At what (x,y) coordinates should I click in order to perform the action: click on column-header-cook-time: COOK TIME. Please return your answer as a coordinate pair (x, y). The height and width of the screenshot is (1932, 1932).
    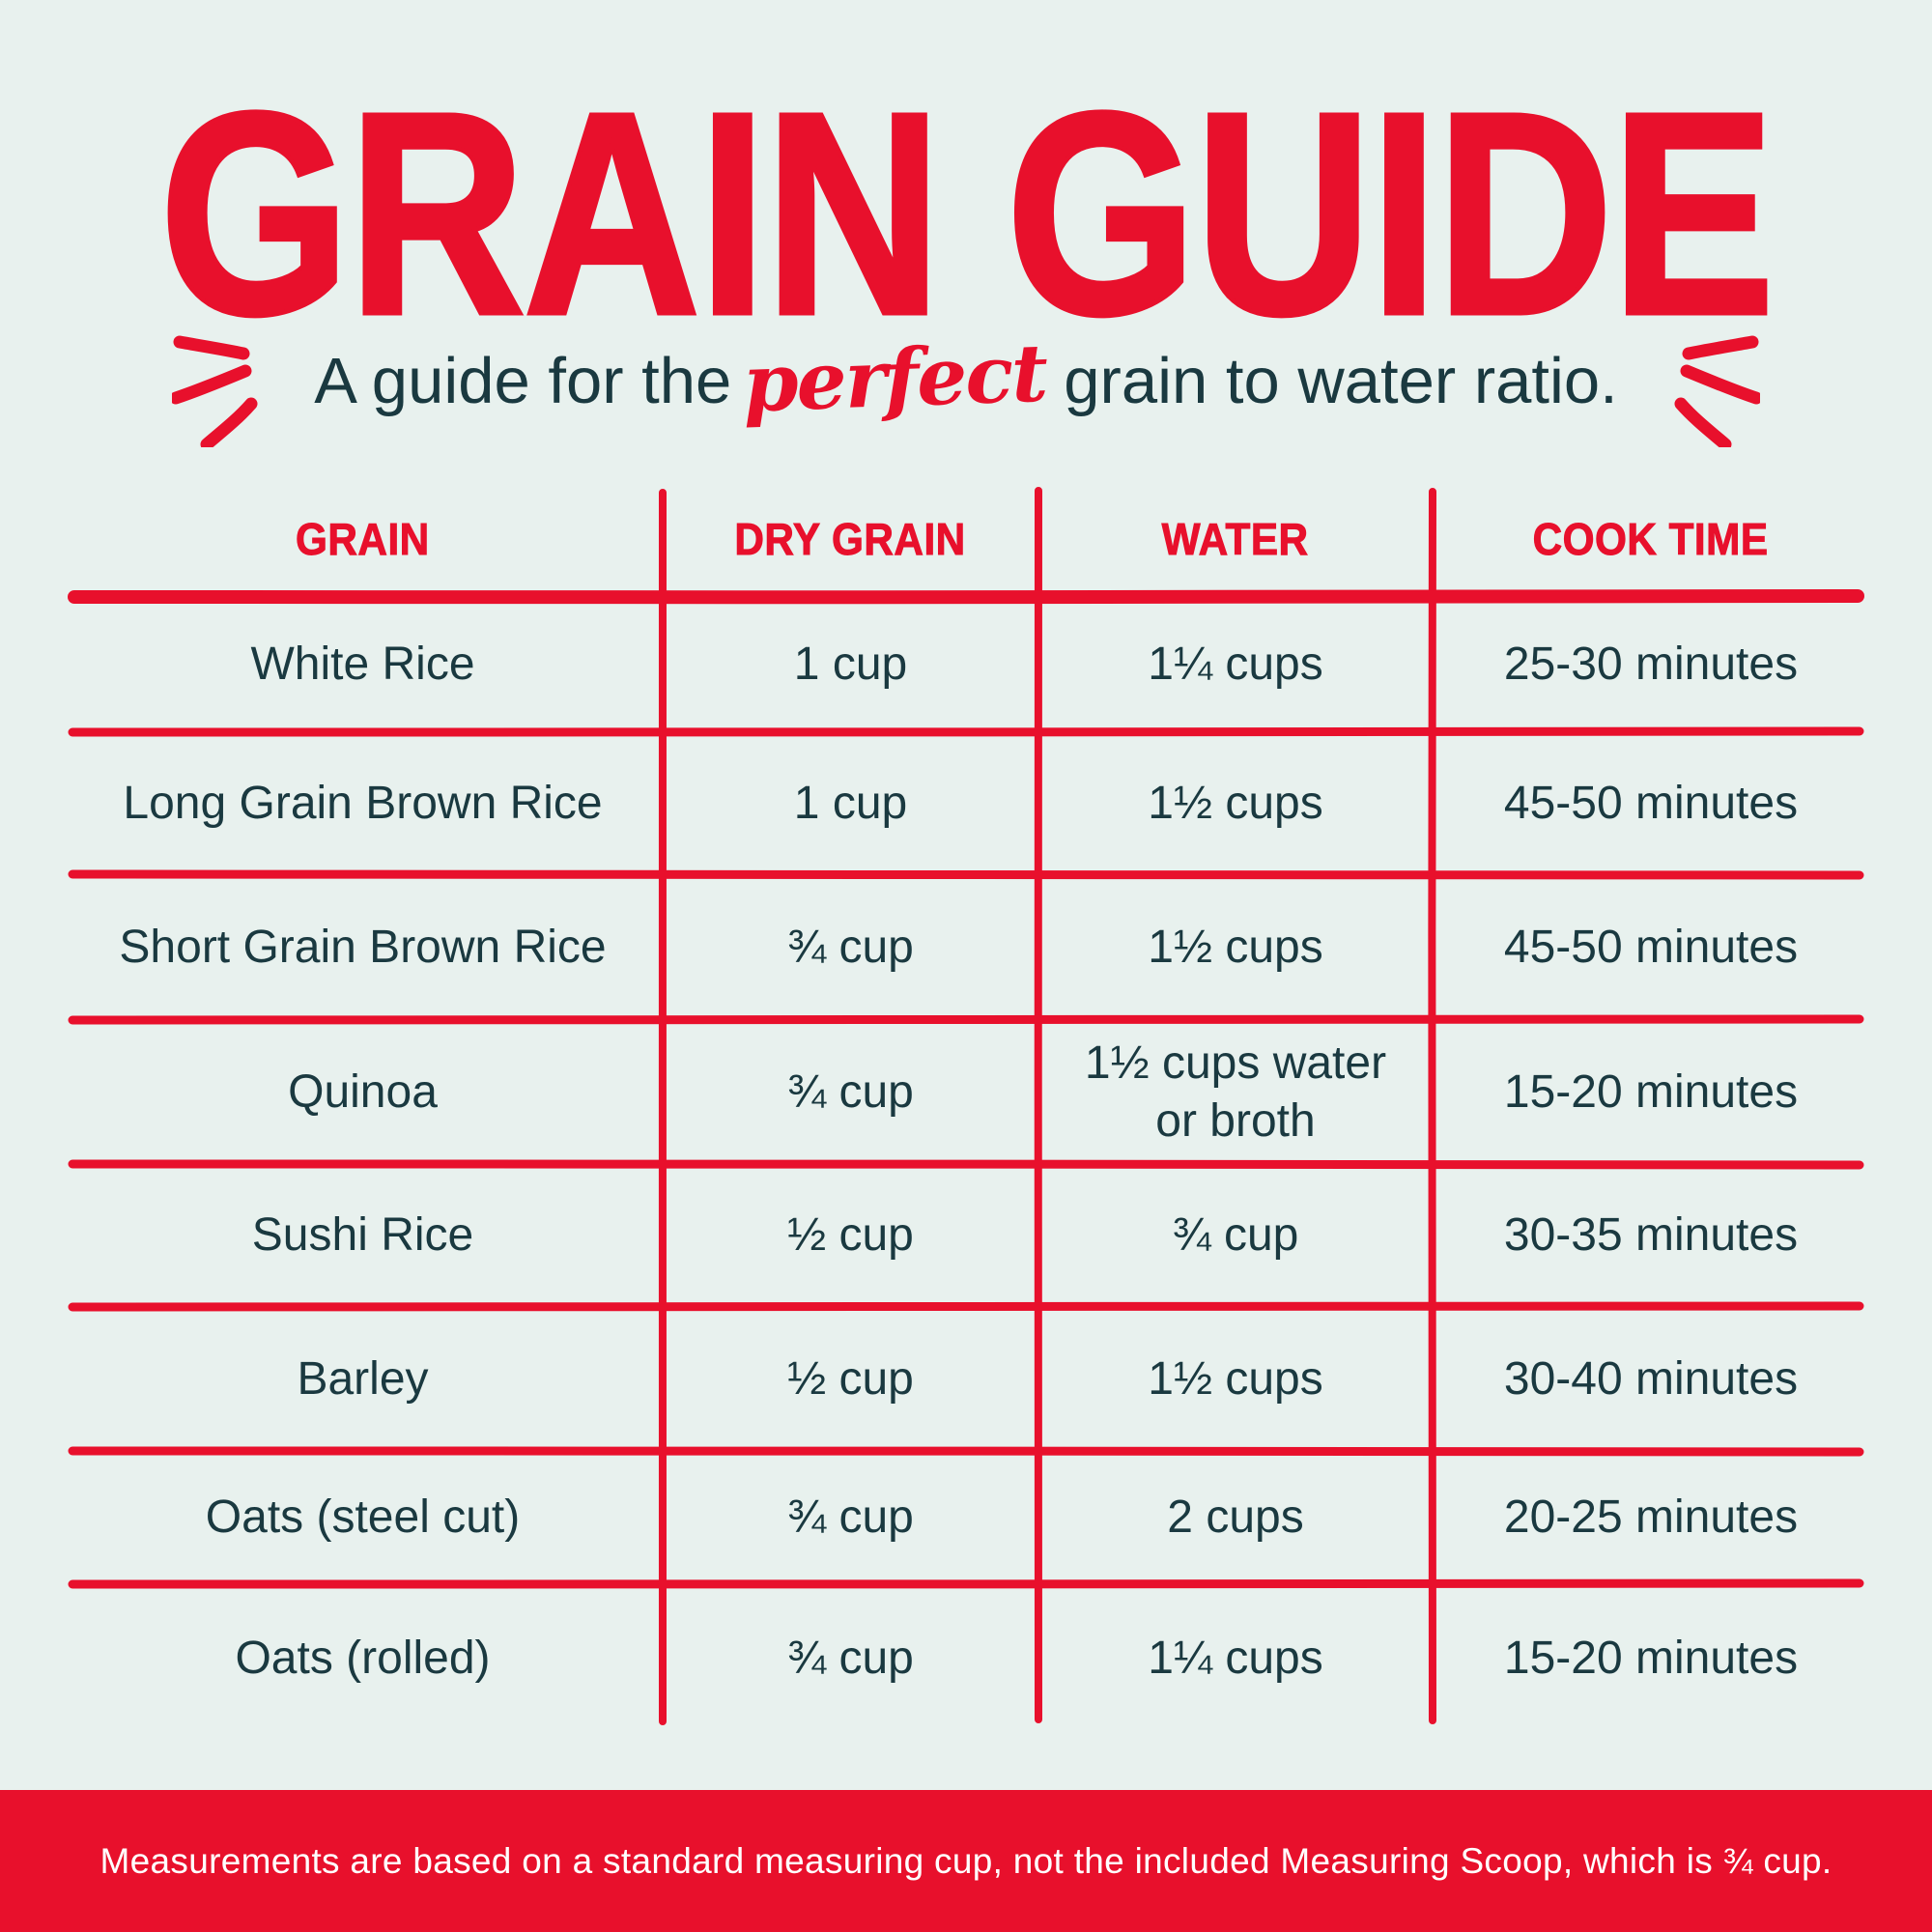
    Looking at the image, I should click on (1651, 539).